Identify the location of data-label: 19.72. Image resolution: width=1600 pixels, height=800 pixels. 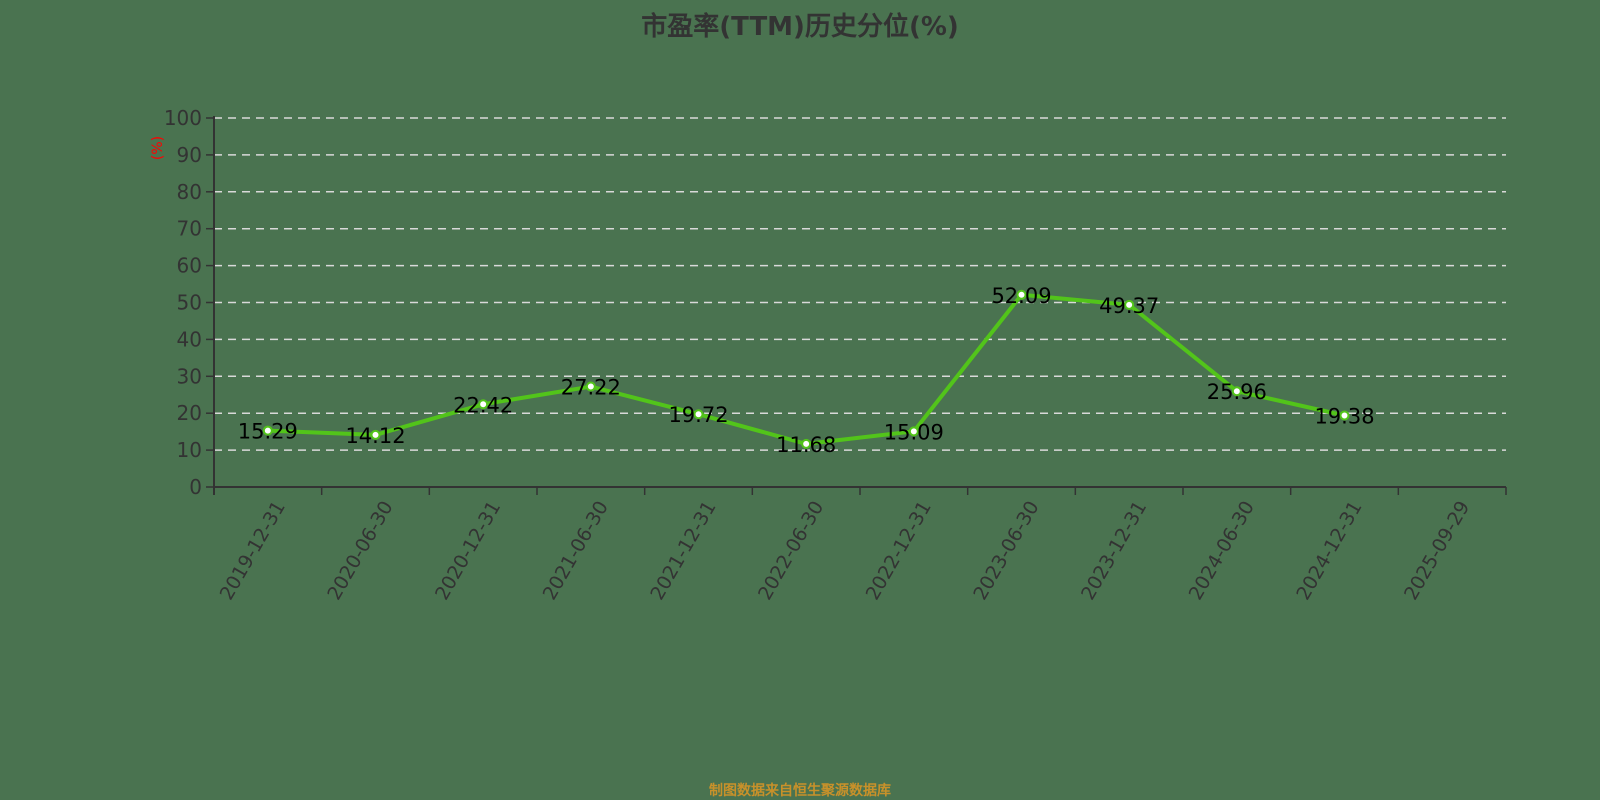
(698, 415).